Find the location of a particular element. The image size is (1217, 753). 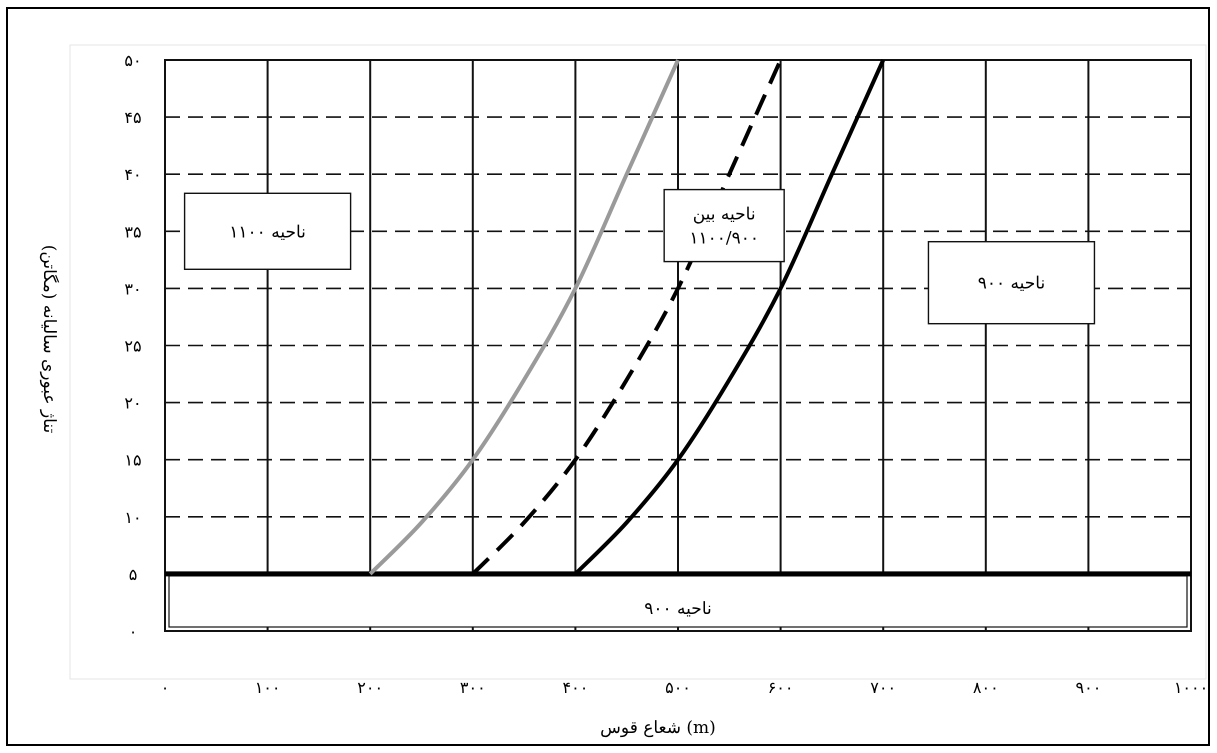

zone-box-bottom is located at coordinates (678, 601).